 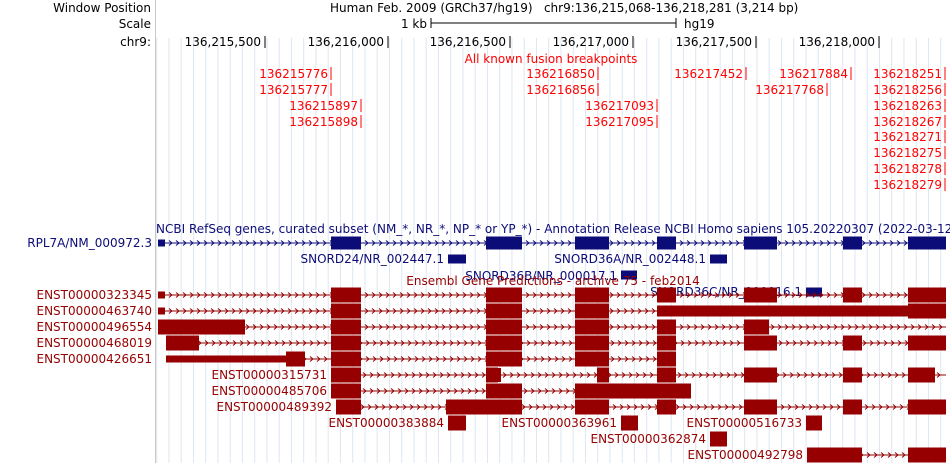 I want to click on breakpoint-label: 136216856, so click(x=560, y=90).